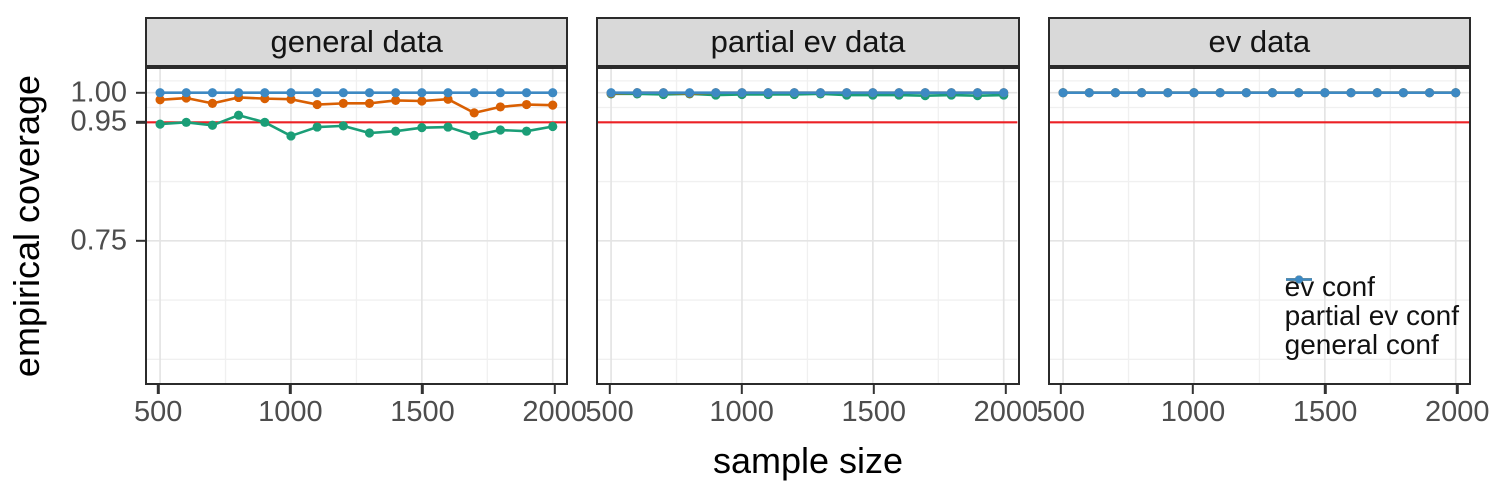  I want to click on y-tick-label: 0.95, so click(98, 121).